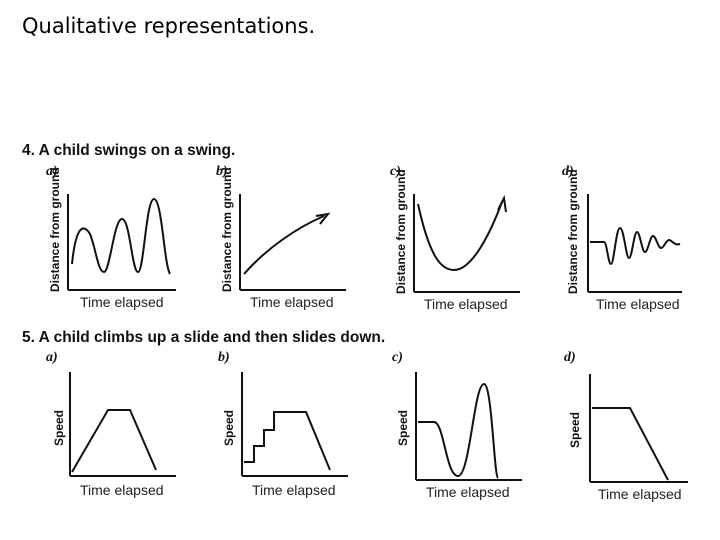 The image size is (720, 540). I want to click on q4-option-b-graph: b) Distance from ground Time elapsed, so click(301, 244).